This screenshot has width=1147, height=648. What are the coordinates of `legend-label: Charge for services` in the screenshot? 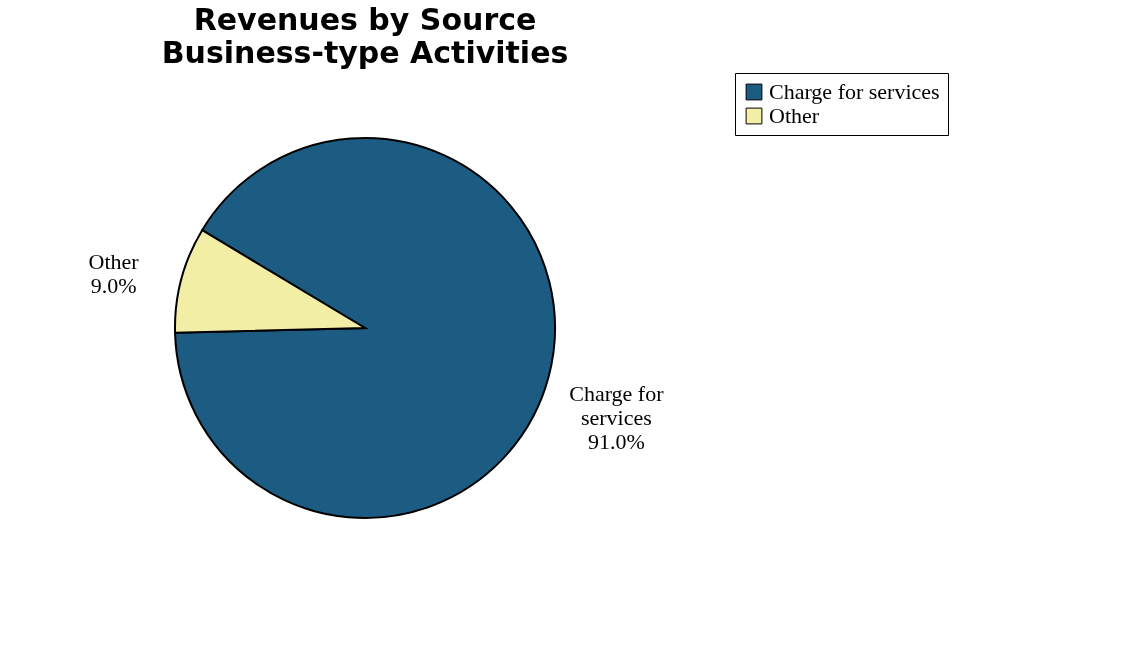 It's located at (854, 91).